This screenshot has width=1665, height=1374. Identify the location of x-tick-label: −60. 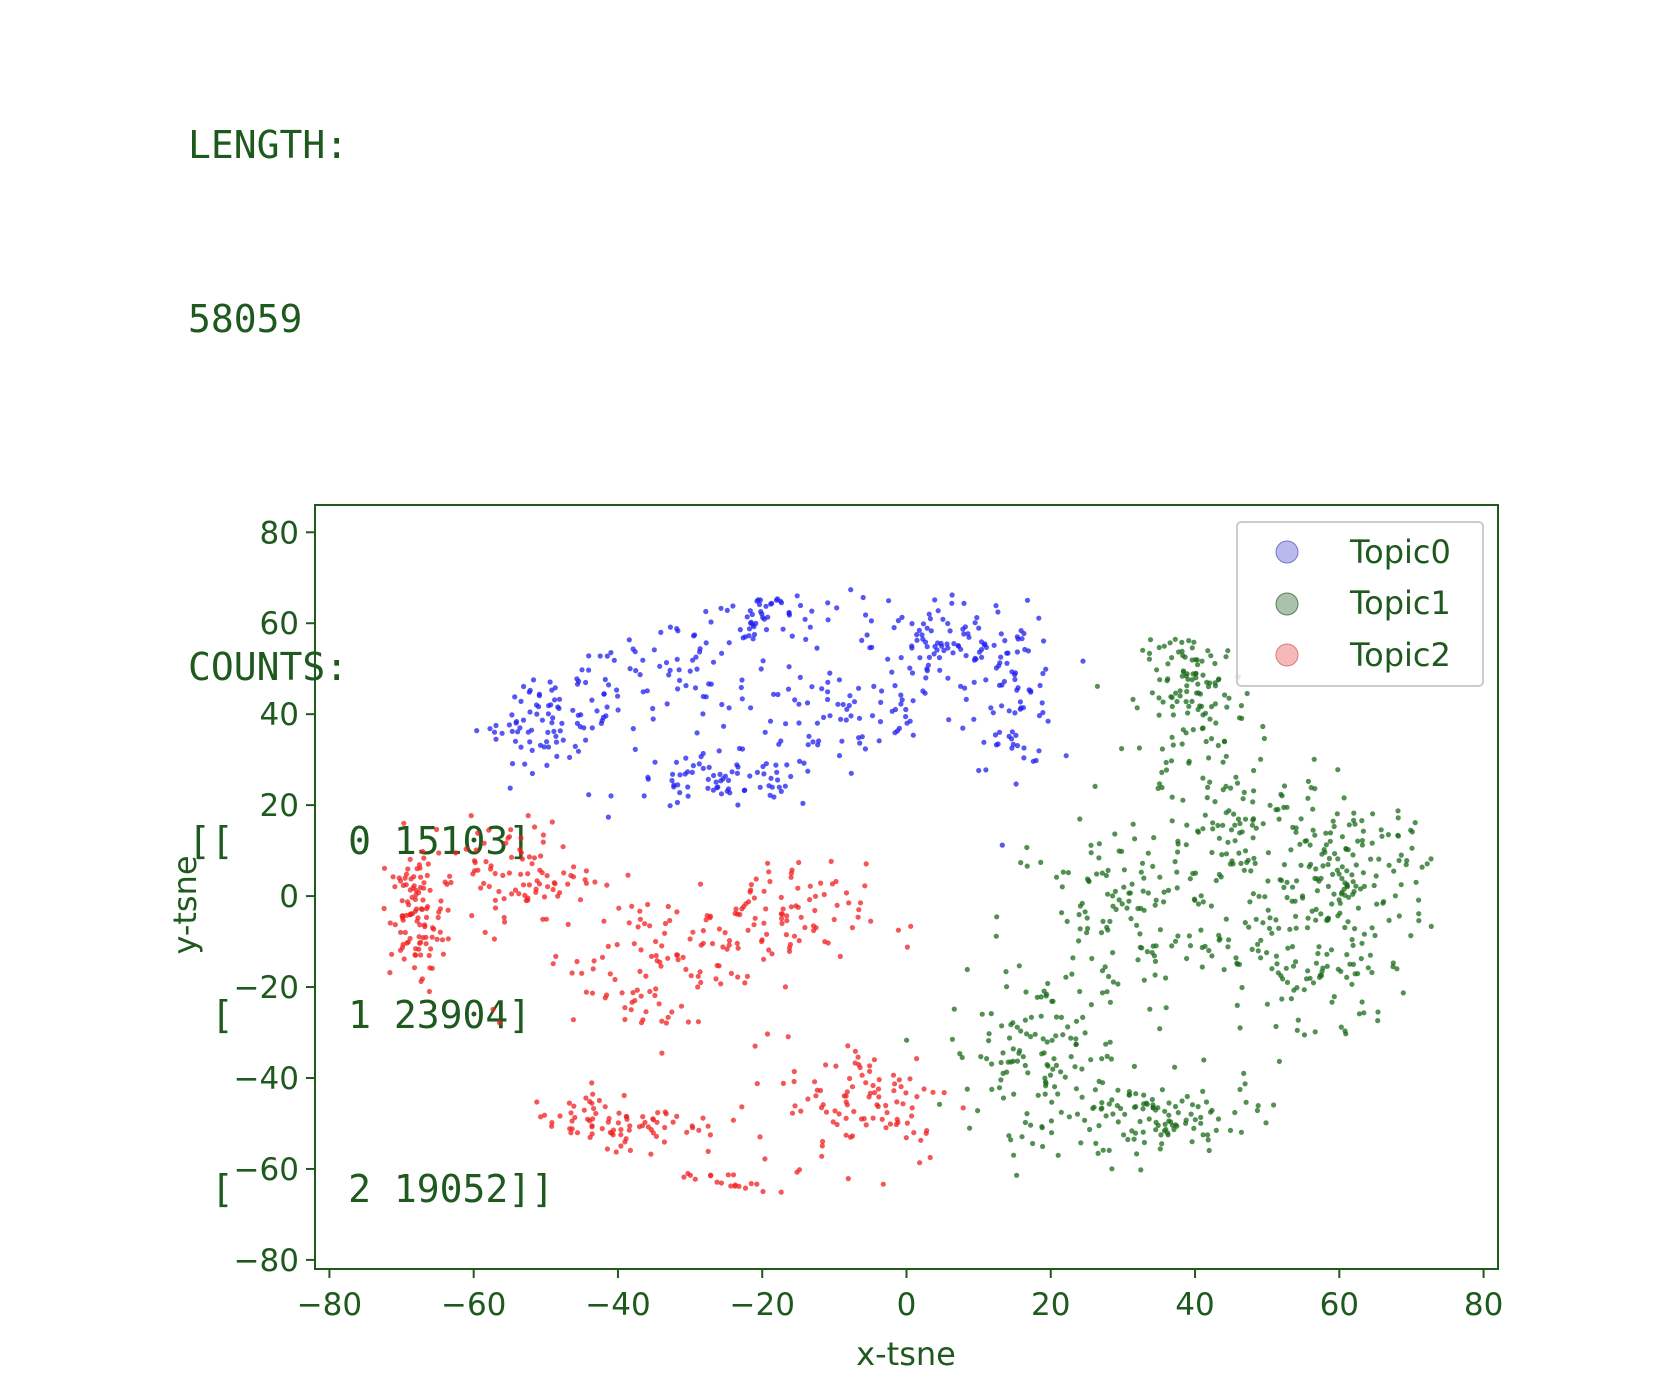
(473, 1305).